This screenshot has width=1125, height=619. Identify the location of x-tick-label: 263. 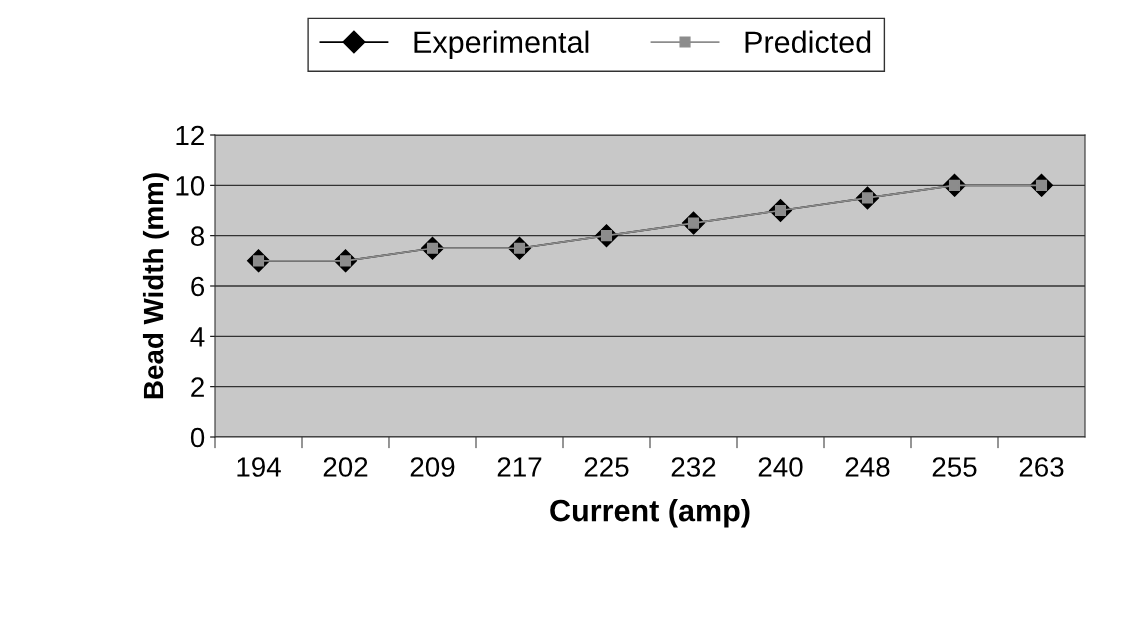
(1041, 467).